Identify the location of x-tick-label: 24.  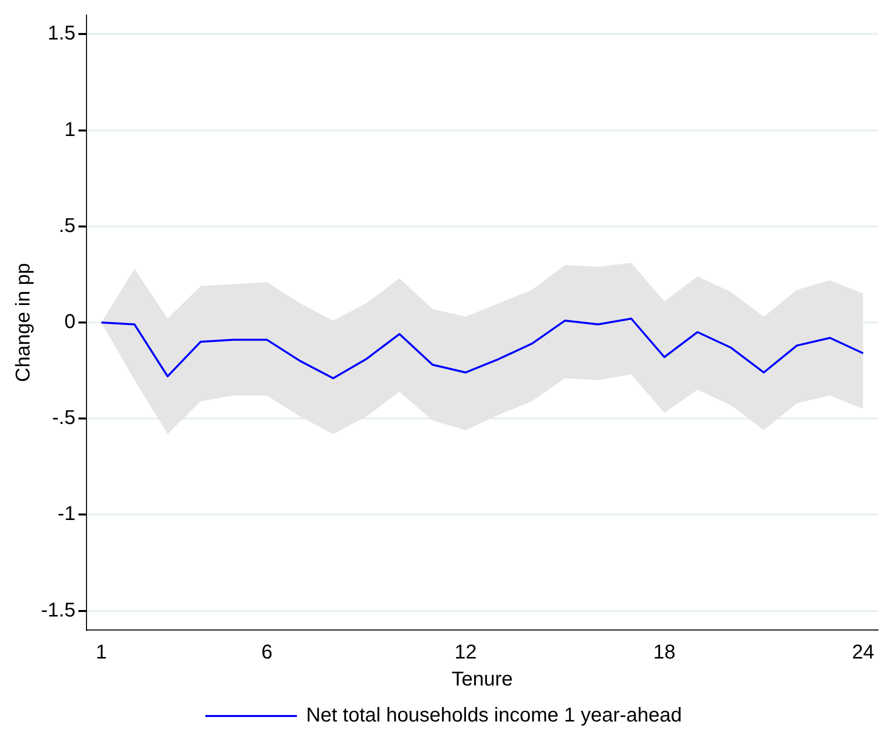
(863, 653).